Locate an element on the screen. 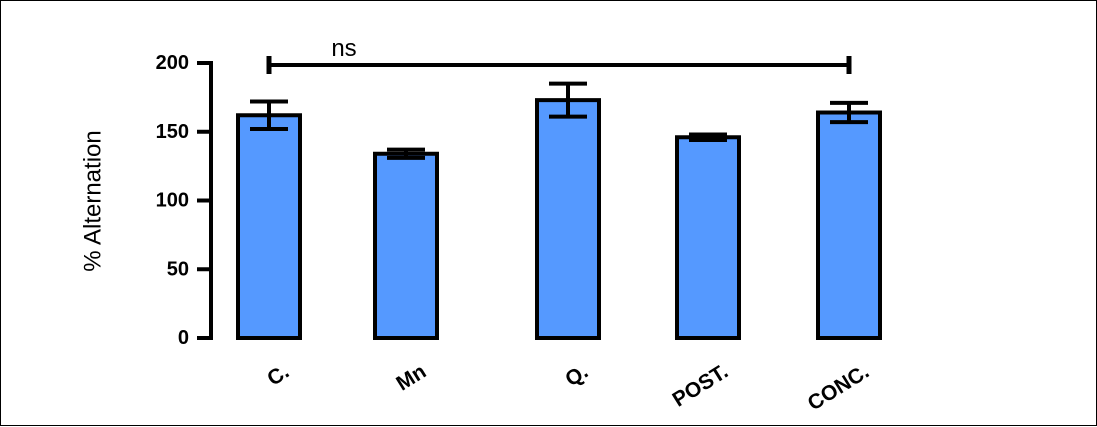 The image size is (1097, 427). x-tick-label: CONC. is located at coordinates (839, 387).